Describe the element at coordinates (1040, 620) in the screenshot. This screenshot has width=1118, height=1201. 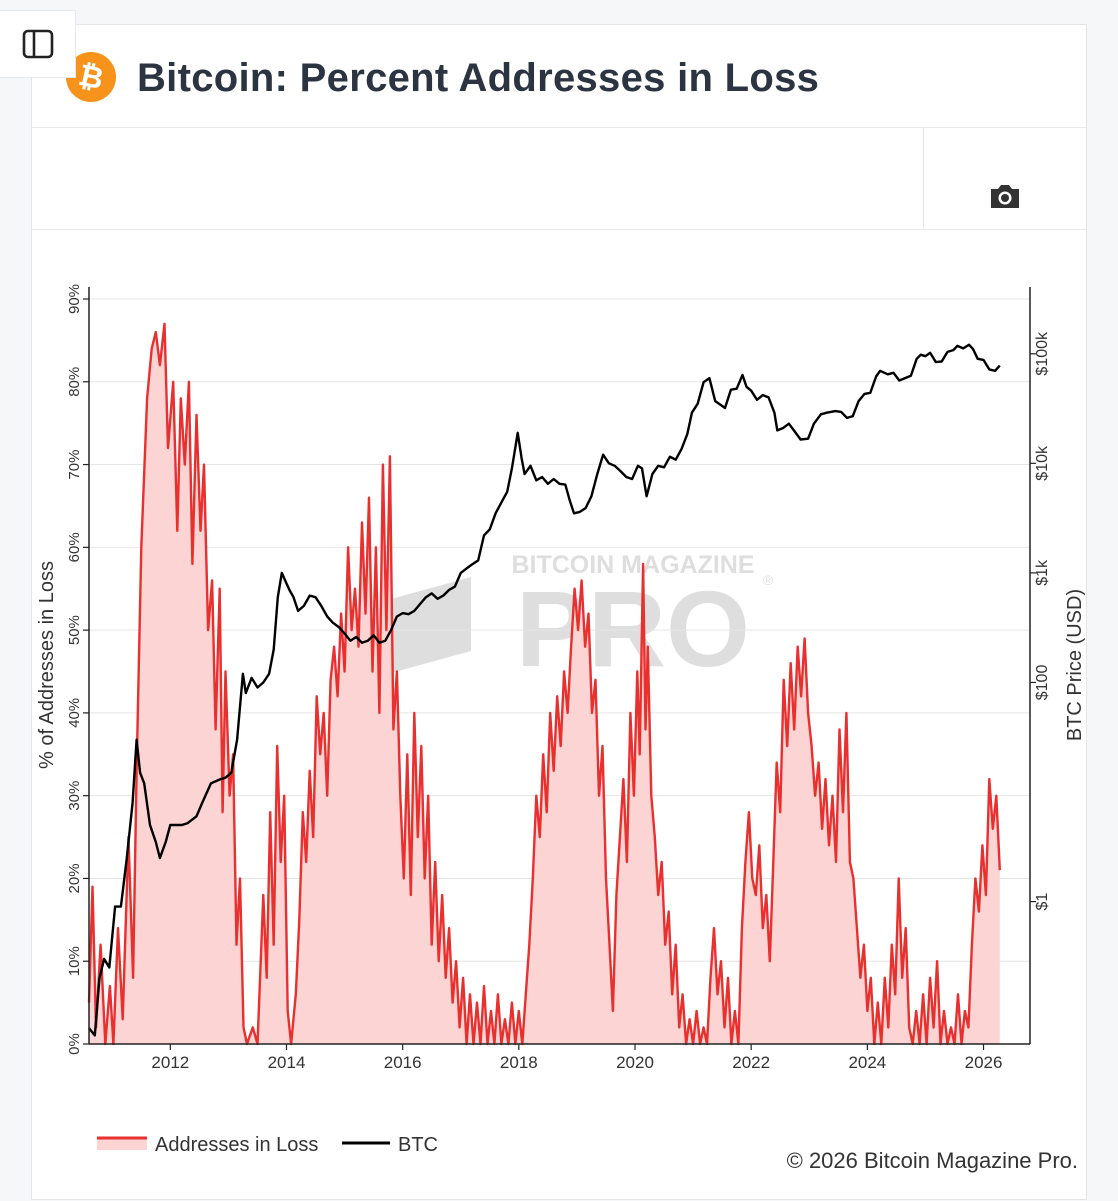
I see `right-y-axis-ticks: $1 $100 $1k $10k $100k` at that location.